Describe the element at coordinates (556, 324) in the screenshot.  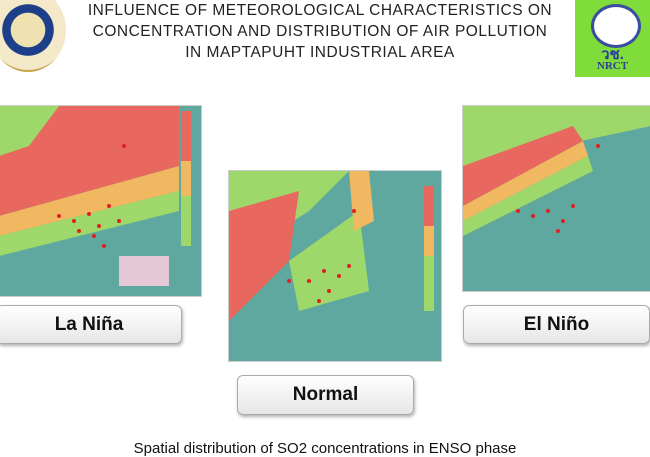
I see `el-nino-label-button: El Niño` at that location.